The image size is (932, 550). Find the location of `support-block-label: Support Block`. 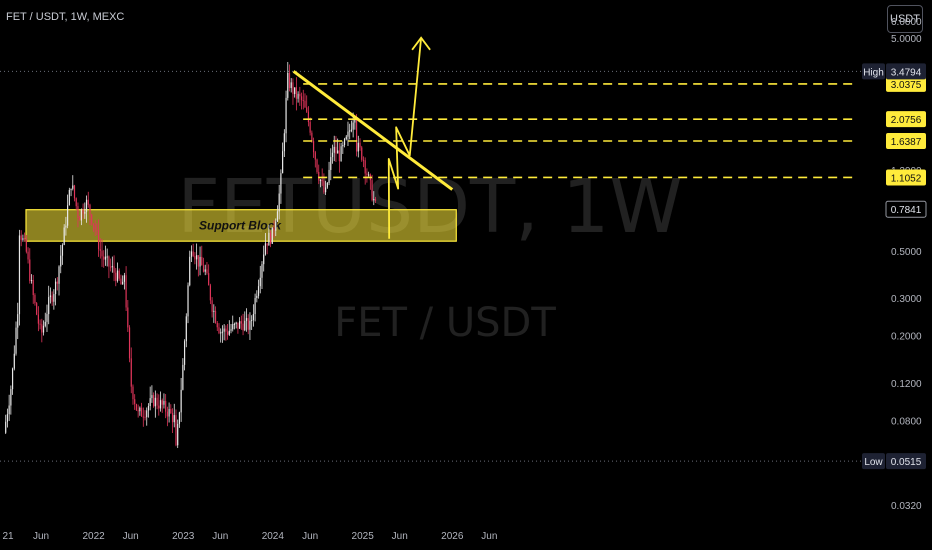

support-block-label: Support Block is located at coordinates (240, 225).